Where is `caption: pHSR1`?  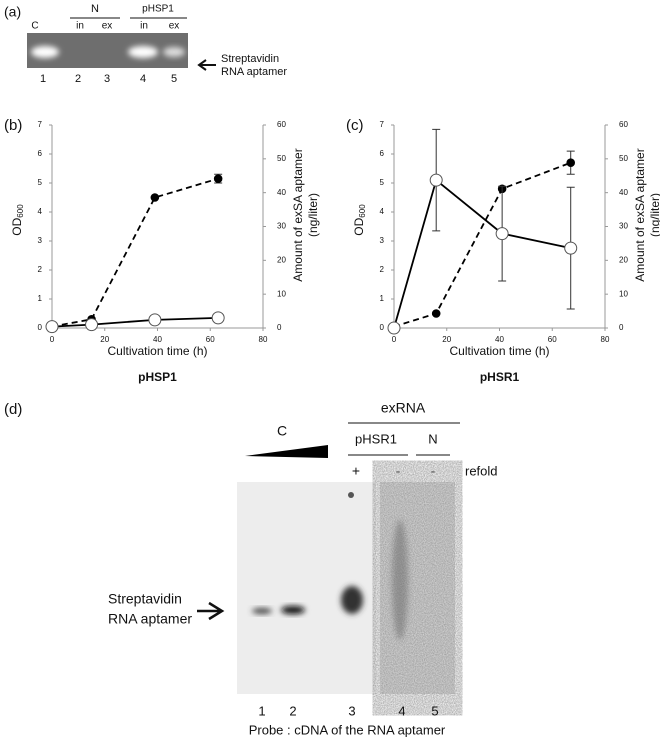 caption: pHSR1 is located at coordinates (500, 377).